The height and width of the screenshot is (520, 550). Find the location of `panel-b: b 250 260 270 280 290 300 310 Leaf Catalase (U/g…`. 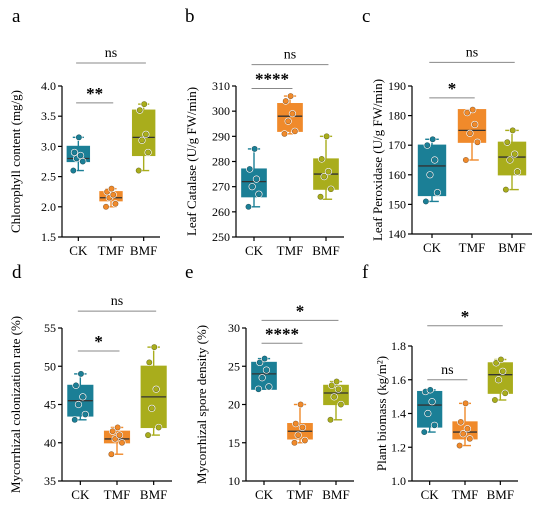

panel-b: b 250 260 270 280 290 300 310 Leaf Catalase (U/g… is located at coordinates (264, 132).